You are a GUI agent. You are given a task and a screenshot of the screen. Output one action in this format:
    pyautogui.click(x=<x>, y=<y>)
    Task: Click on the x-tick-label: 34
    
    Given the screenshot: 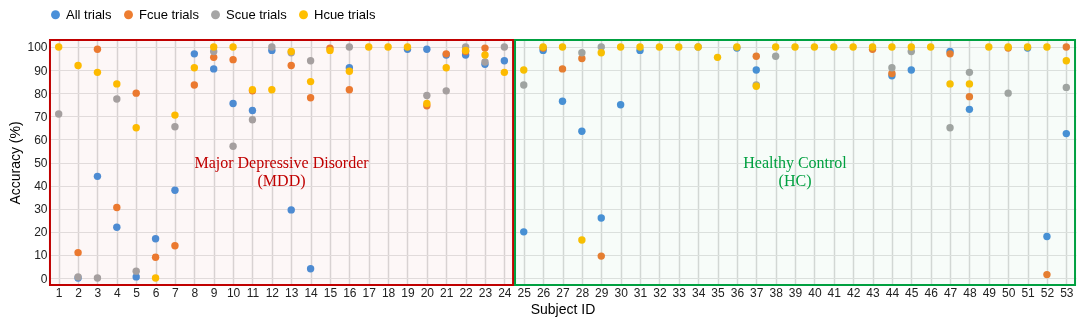 What is the action you would take?
    pyautogui.click(x=698, y=292)
    